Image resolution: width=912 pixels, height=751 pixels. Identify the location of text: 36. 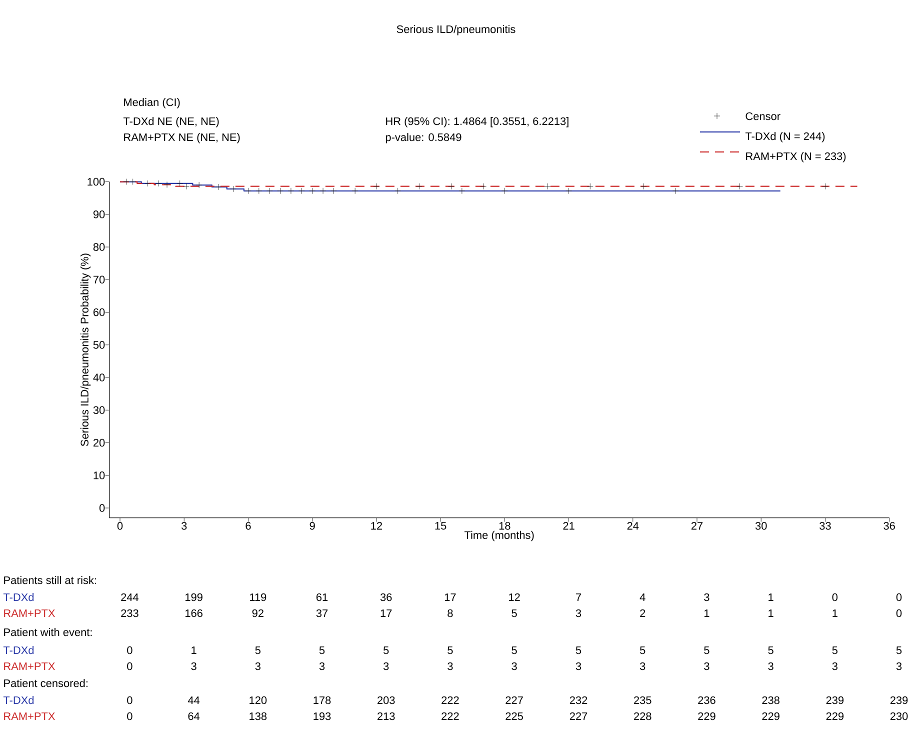
(386, 597).